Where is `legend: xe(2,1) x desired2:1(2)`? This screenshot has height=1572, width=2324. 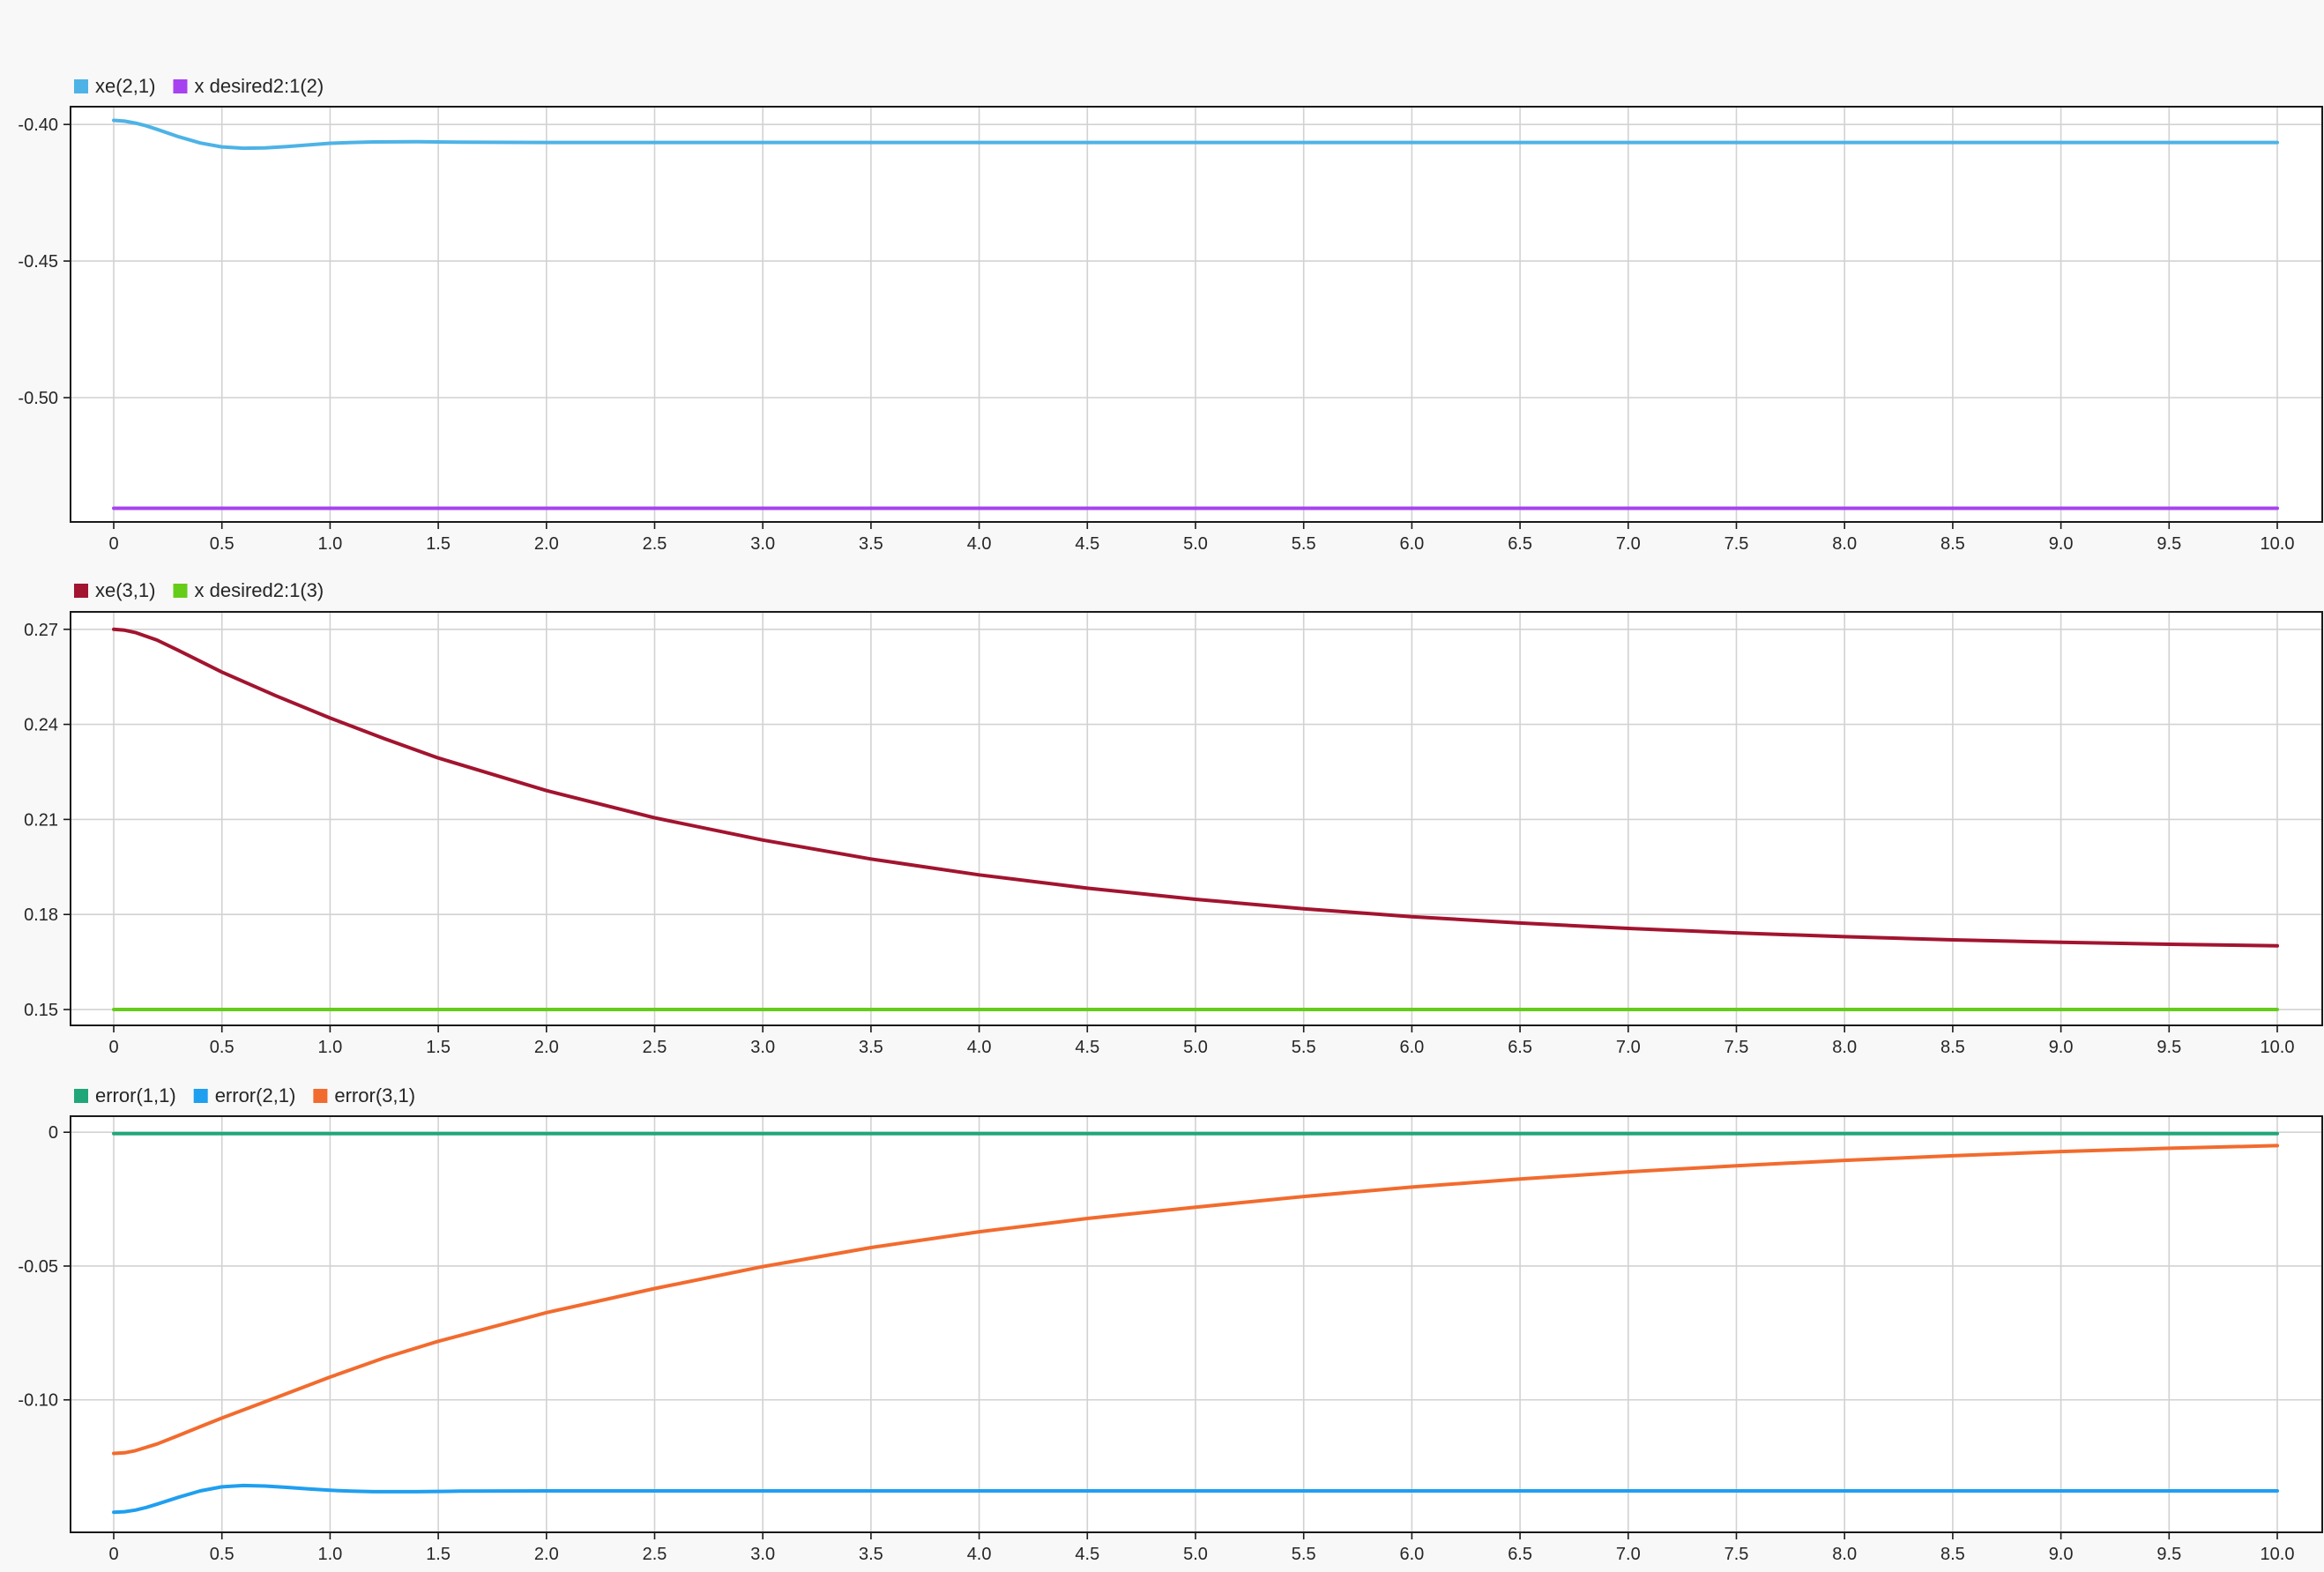
legend: xe(2,1) x desired2:1(2) is located at coordinates (199, 86).